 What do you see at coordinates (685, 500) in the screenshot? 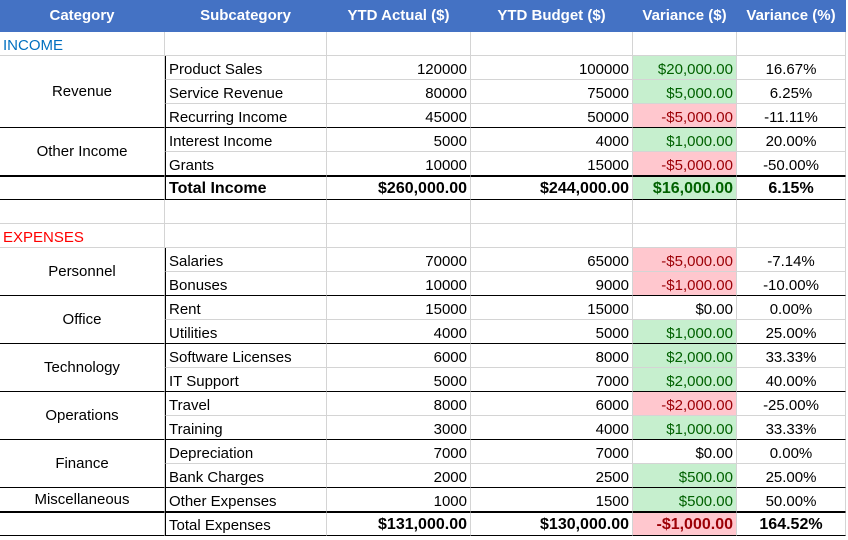
I see `variance-amount-cell: $500.00` at bounding box center [685, 500].